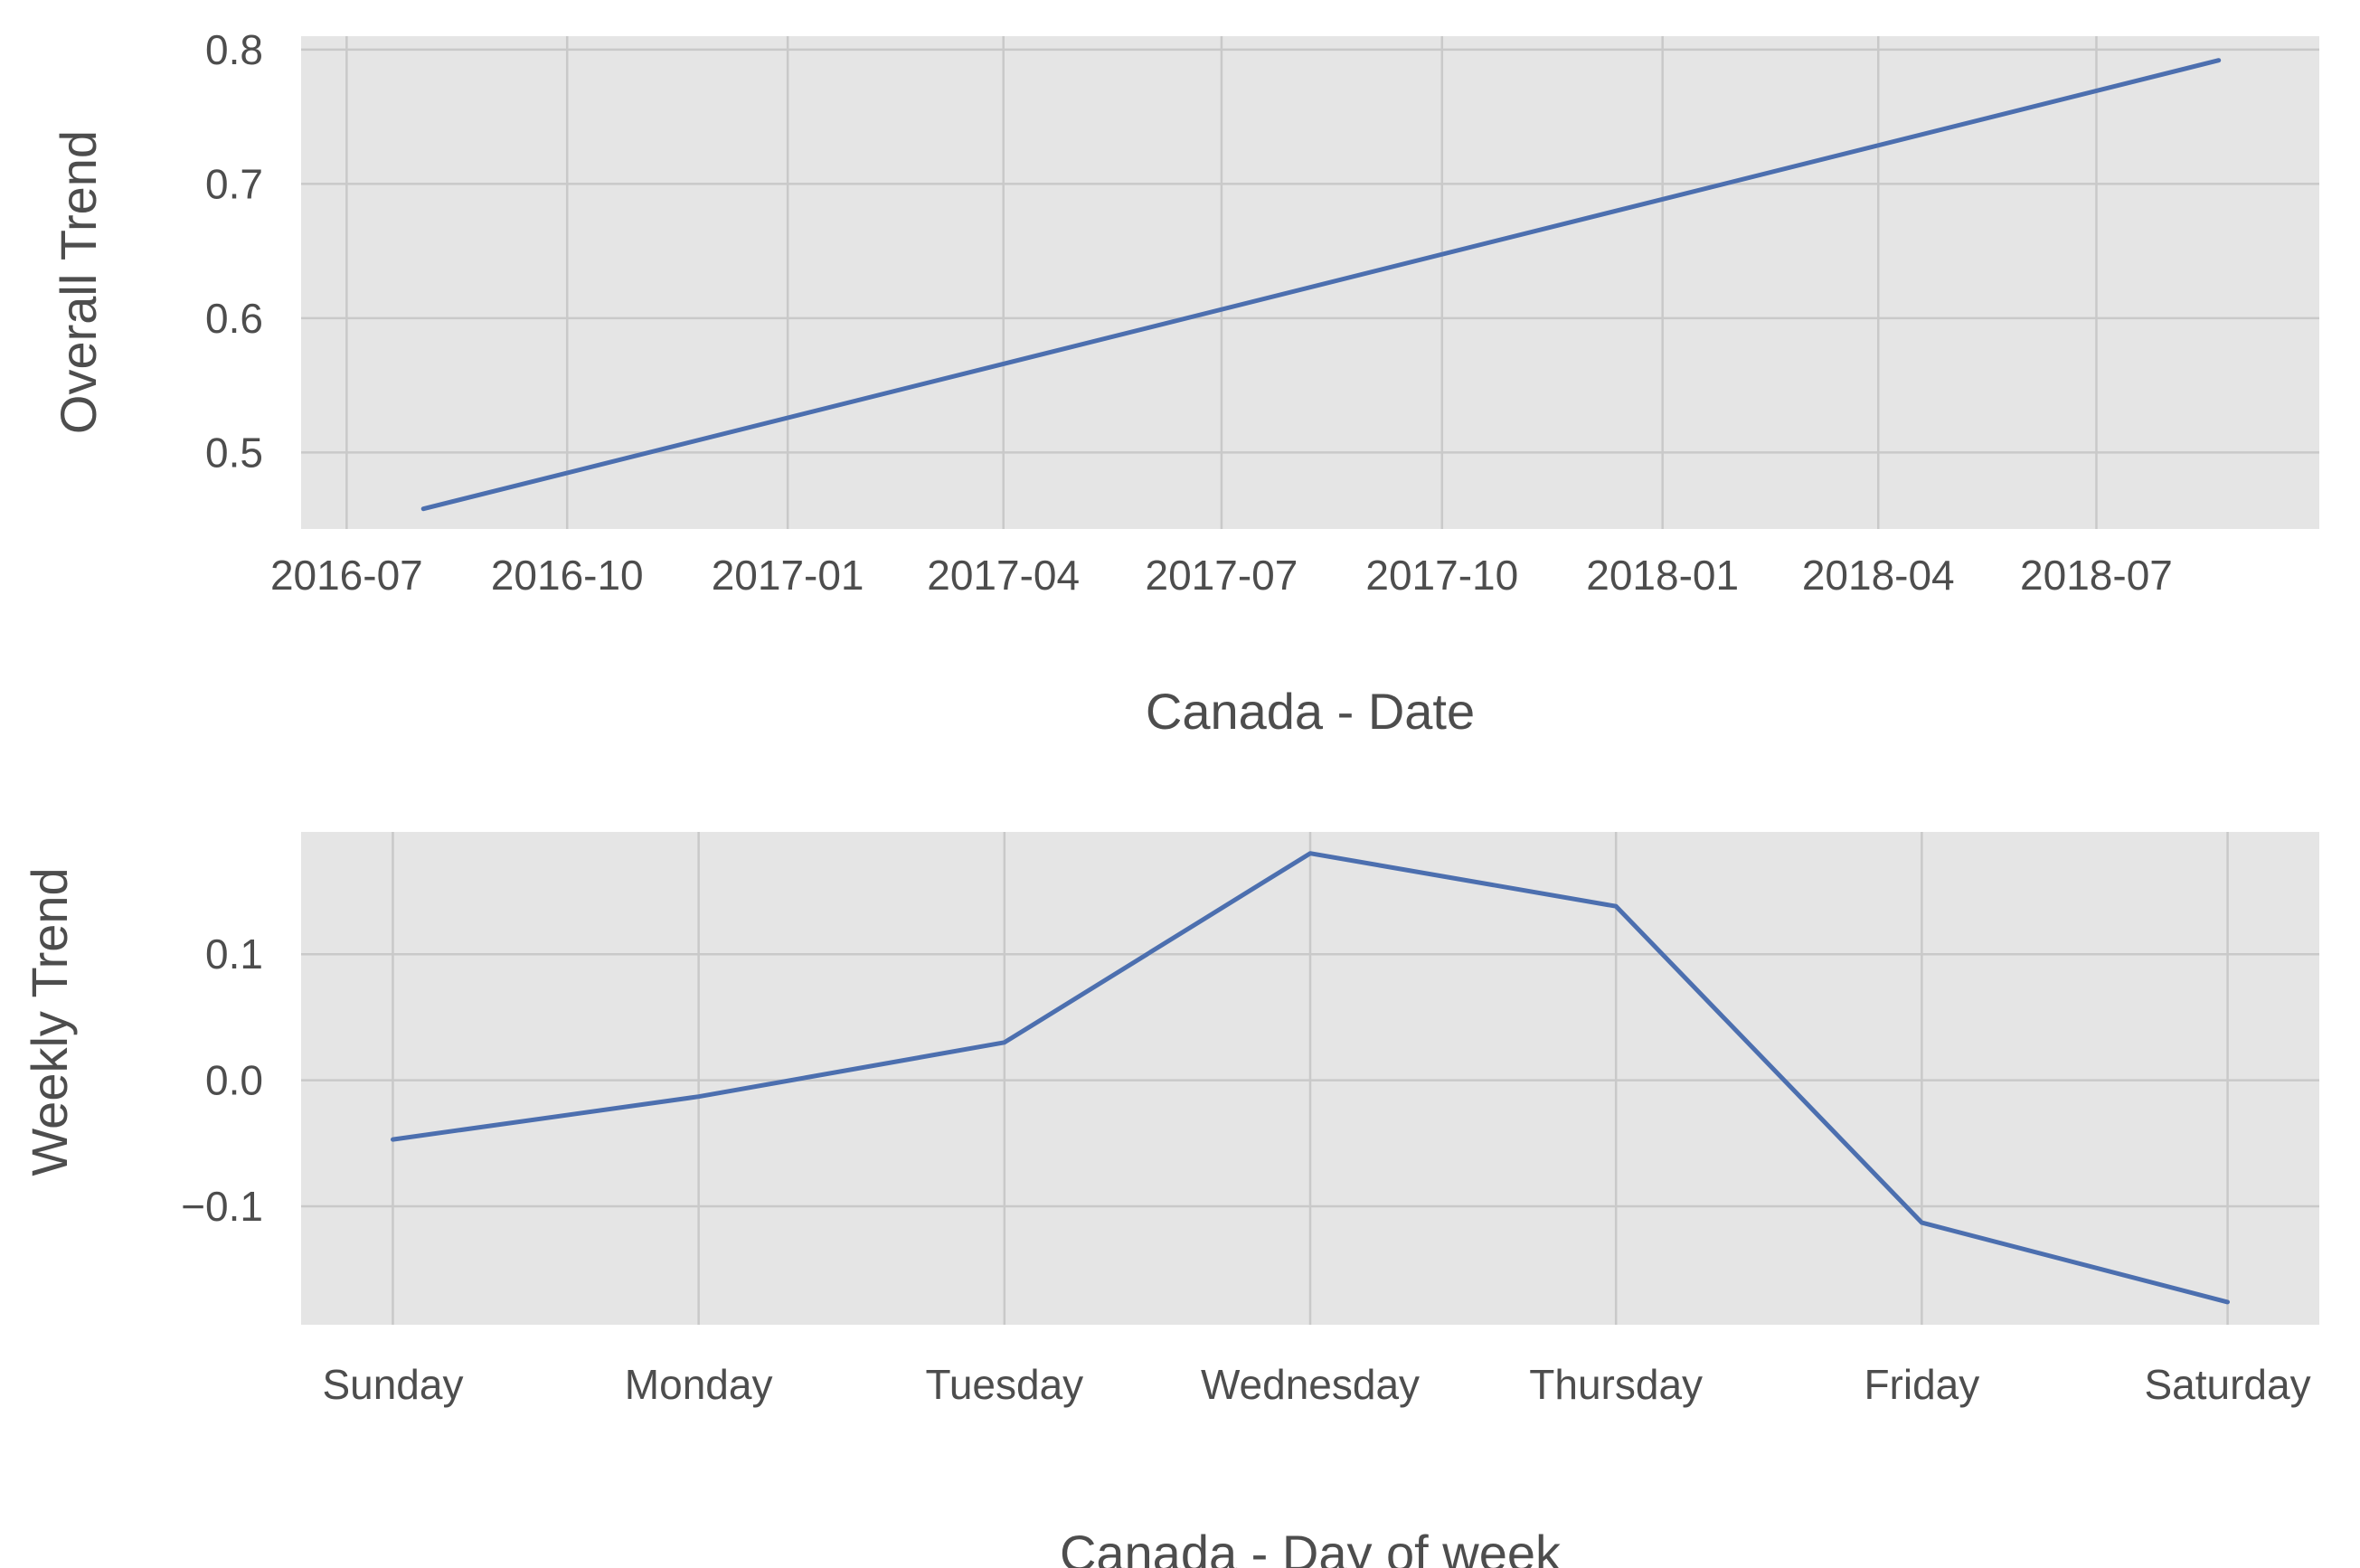 The height and width of the screenshot is (1568, 2360). Describe the element at coordinates (1310, 711) in the screenshot. I see `overall-trend-x-axis-label: Canada - Date` at that location.